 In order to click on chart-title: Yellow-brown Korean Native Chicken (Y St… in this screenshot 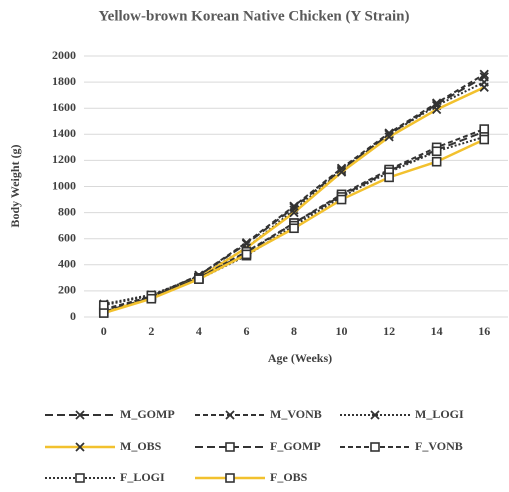, I will do `click(254, 16)`.